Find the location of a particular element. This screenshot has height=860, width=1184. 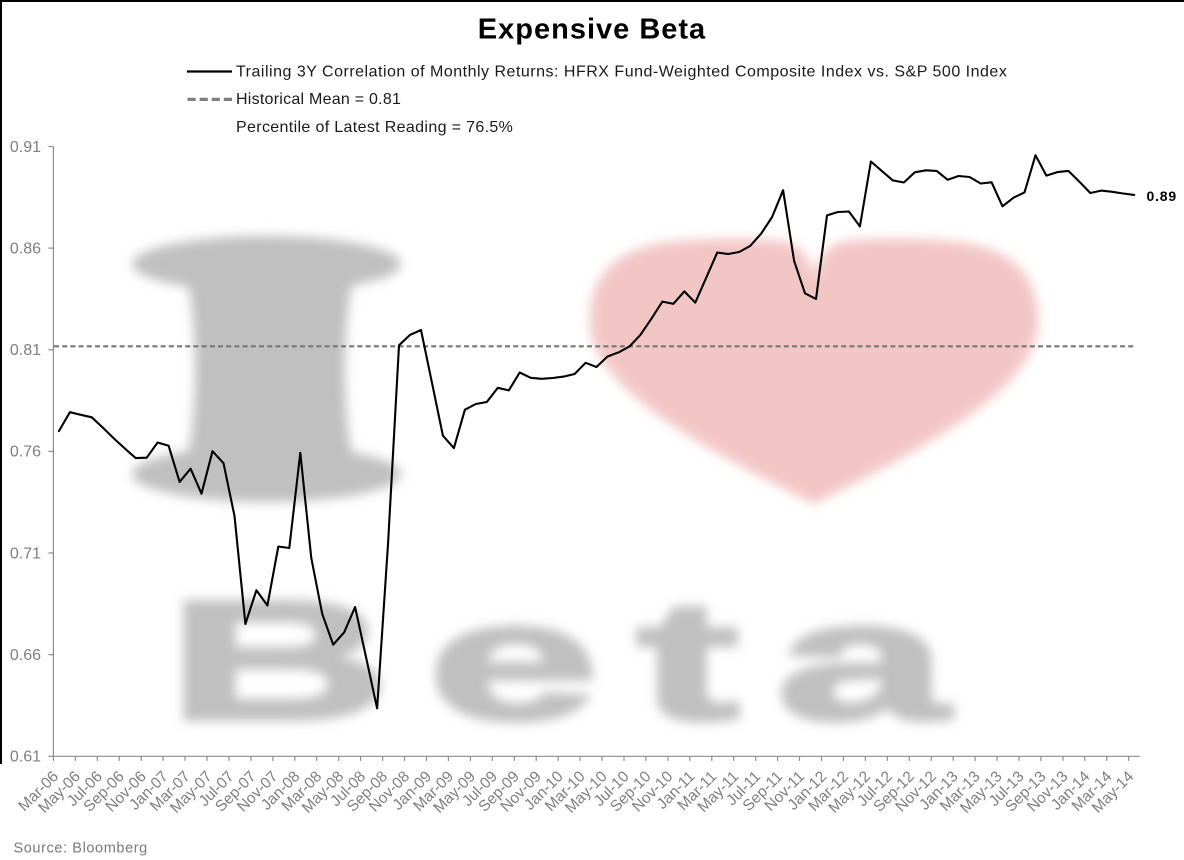

svg-text: 0.91 is located at coordinates (25, 147).